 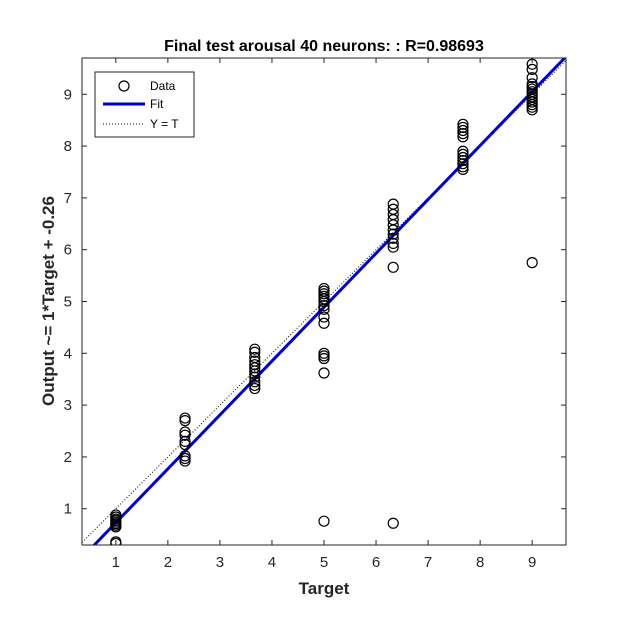 What do you see at coordinates (68, 198) in the screenshot?
I see `y-tick-label: 7` at bounding box center [68, 198].